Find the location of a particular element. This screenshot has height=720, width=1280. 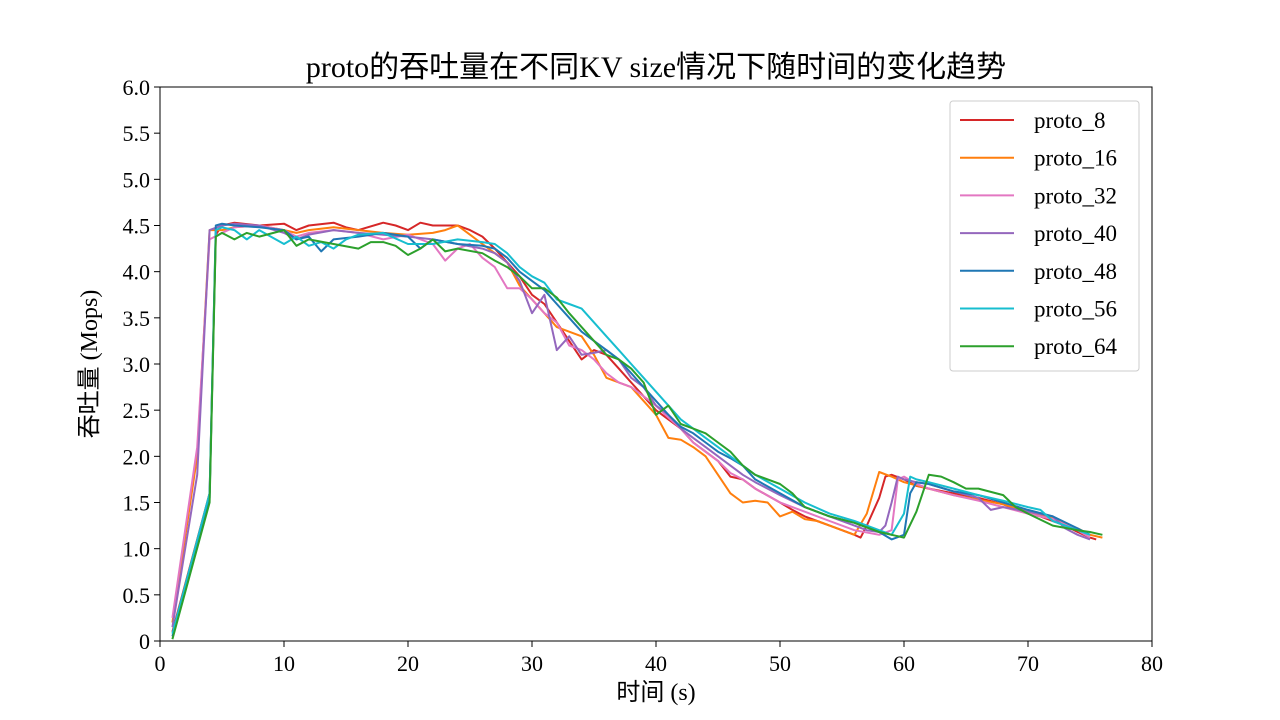

legend-label-proto_40: proto_40 is located at coordinates (1075, 233).